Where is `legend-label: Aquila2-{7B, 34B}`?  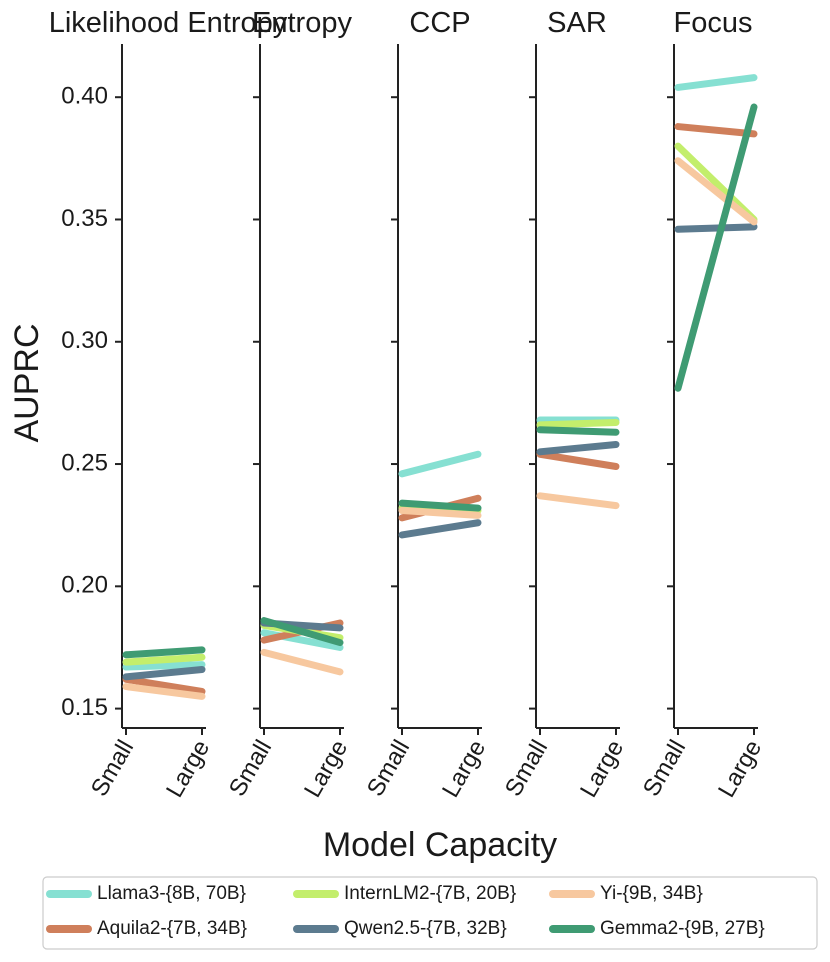
legend-label: Aquila2-{7B, 34B} is located at coordinates (172, 928).